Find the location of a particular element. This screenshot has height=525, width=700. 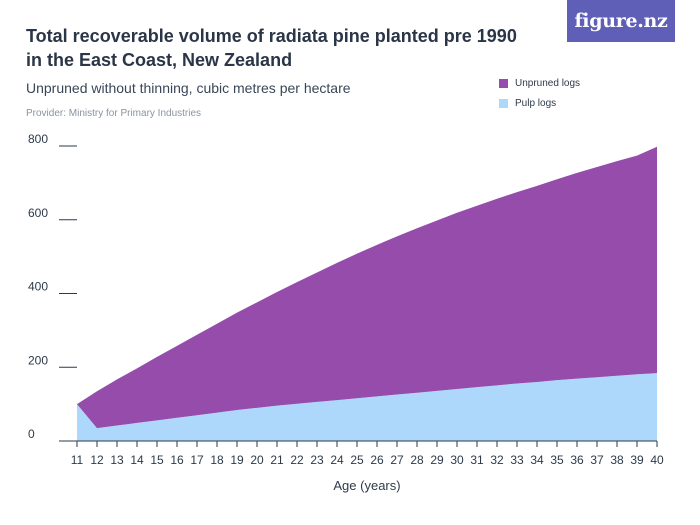

x-tick-label: 39 is located at coordinates (637, 460).